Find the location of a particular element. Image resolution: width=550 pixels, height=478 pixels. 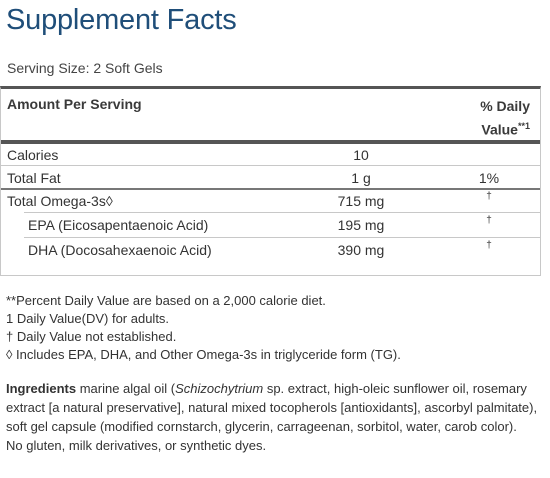

table-row: Total Omega-3s◊ 715 mg † is located at coordinates (270, 202).